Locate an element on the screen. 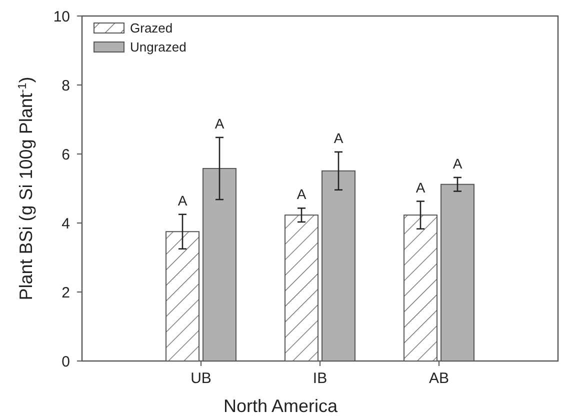  x-axis-title: North America is located at coordinates (281, 406).